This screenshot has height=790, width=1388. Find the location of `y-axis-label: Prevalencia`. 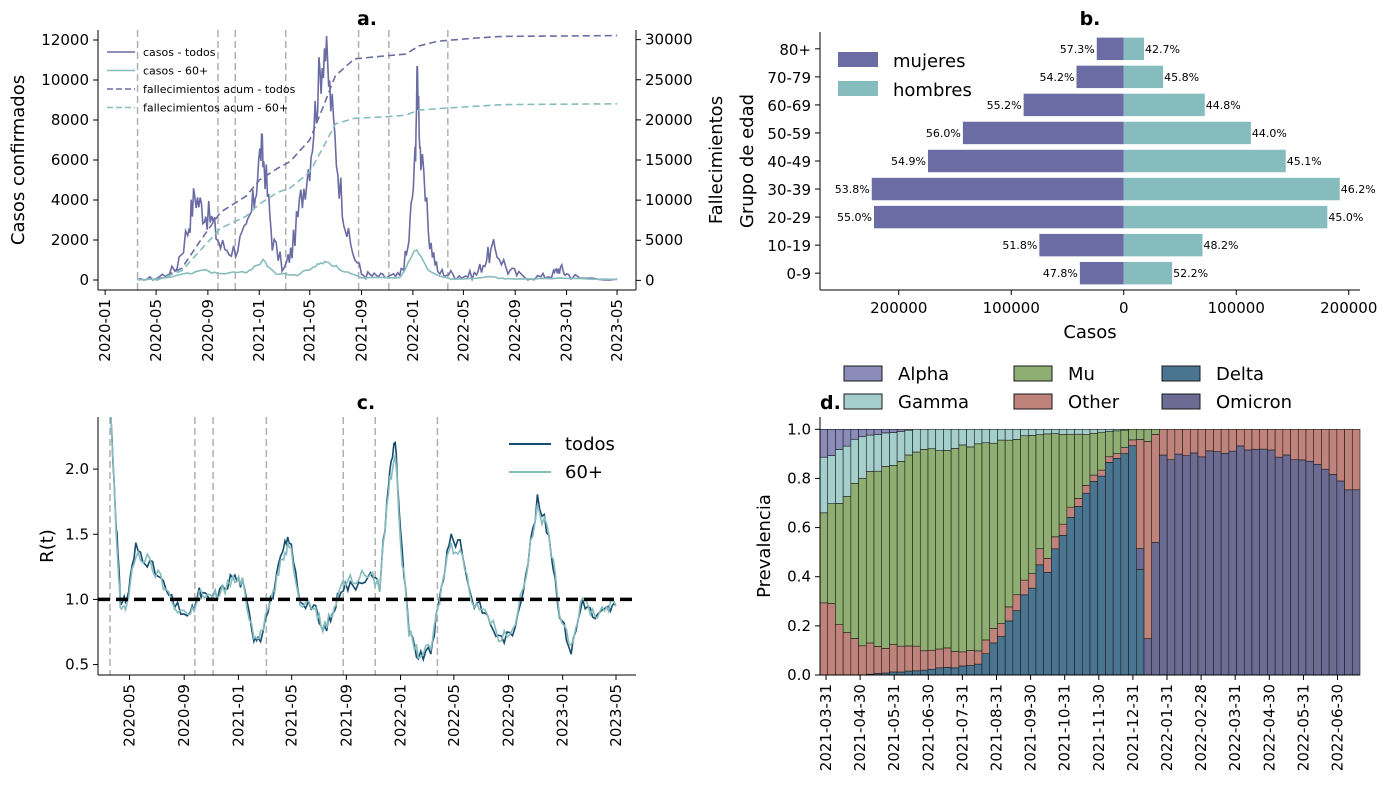

y-axis-label: Prevalencia is located at coordinates (764, 546).